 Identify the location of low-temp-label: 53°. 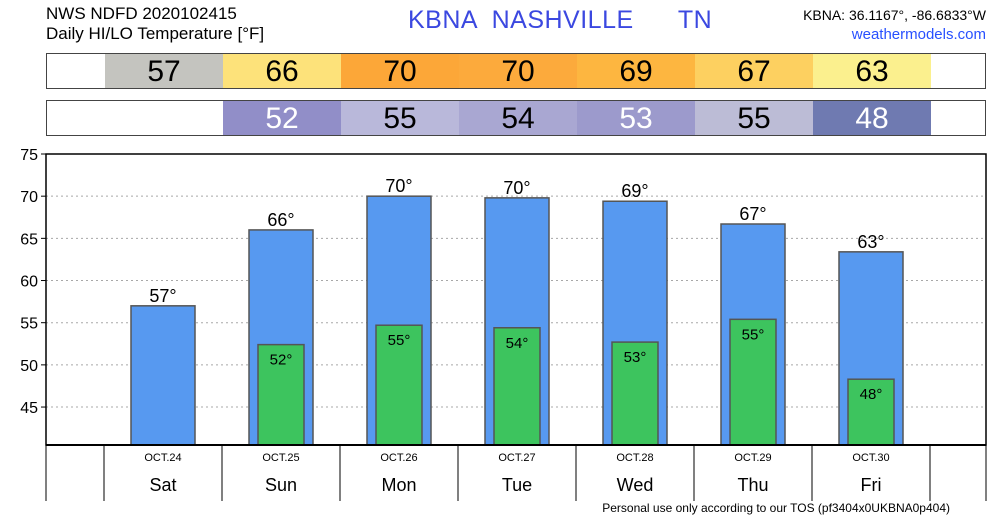
(635, 357).